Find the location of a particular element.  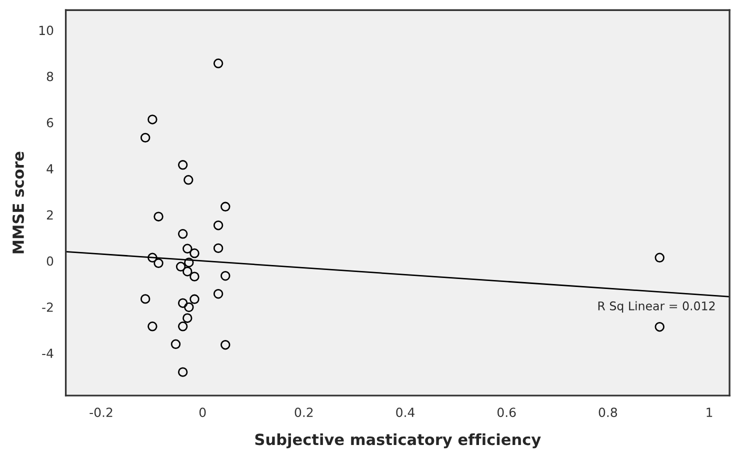

x-tick-label: 0.2 is located at coordinates (303, 413).